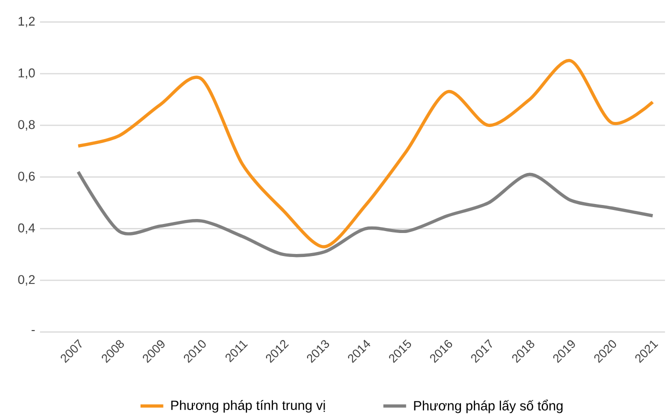 The image size is (671, 414). What do you see at coordinates (26, 22) in the screenshot?
I see `y-tick-label: 1,2` at bounding box center [26, 22].